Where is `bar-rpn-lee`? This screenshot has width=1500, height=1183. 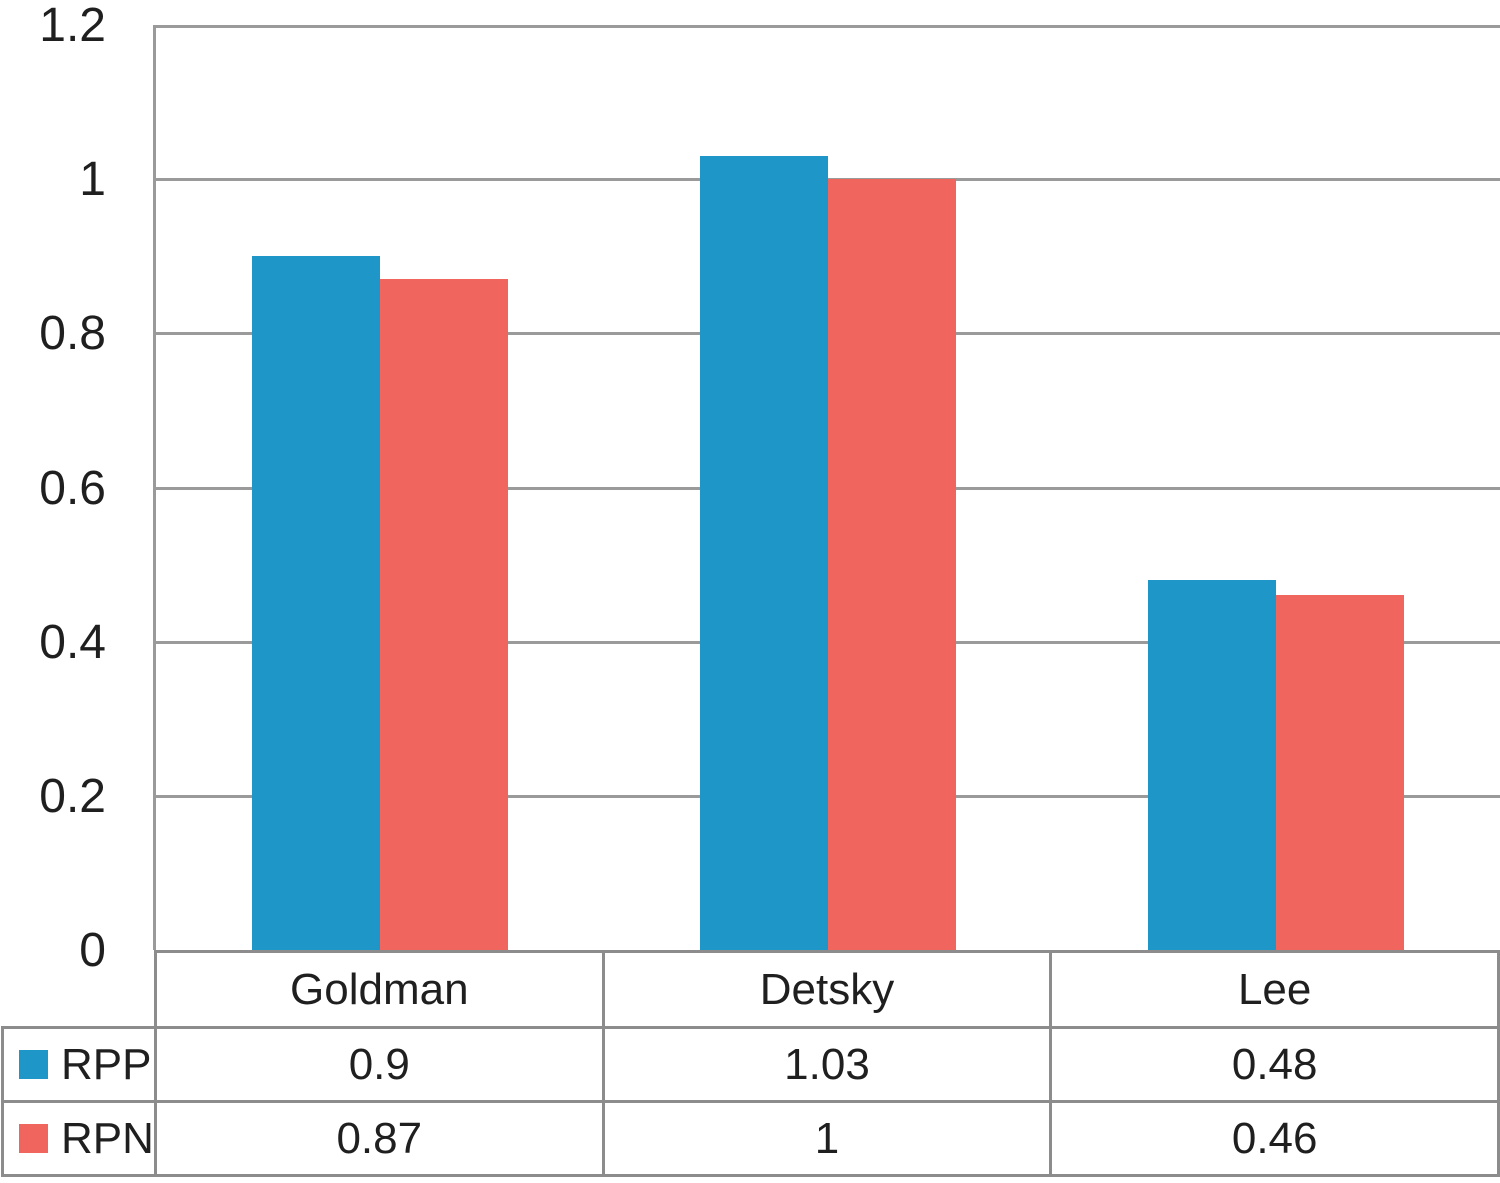 bar-rpn-lee is located at coordinates (1340, 772).